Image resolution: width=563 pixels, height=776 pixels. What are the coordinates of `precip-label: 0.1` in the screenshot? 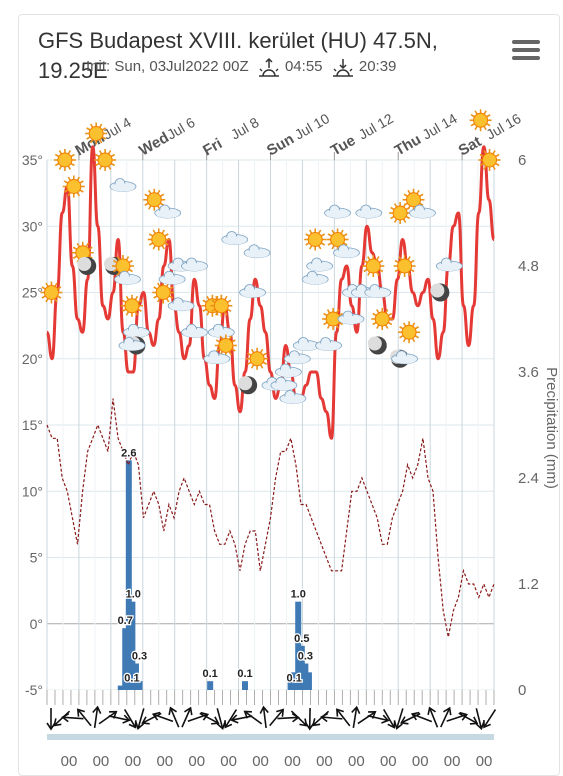 It's located at (244, 674).